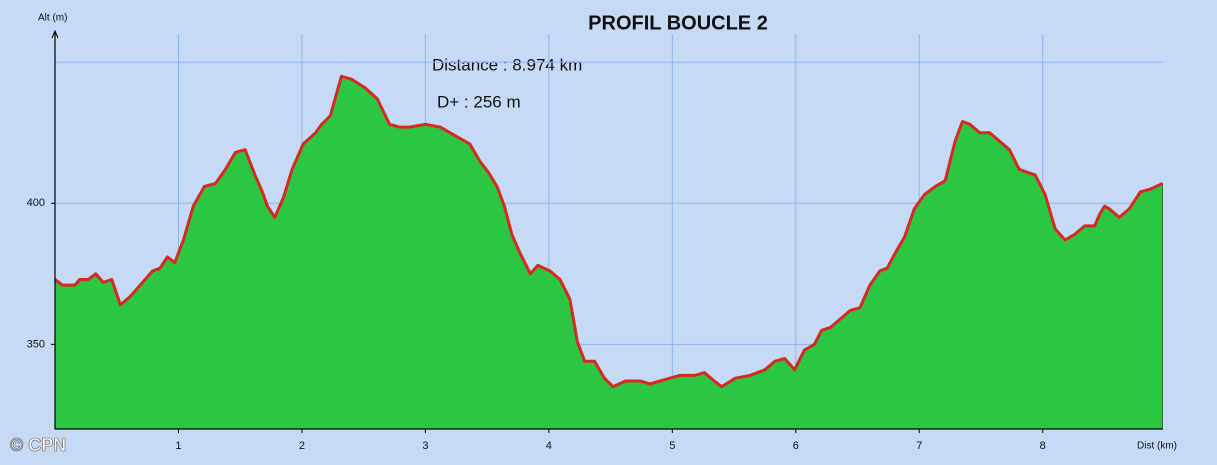  Describe the element at coordinates (507, 64) in the screenshot. I see `annotation: Distance : 8.974 km` at that location.